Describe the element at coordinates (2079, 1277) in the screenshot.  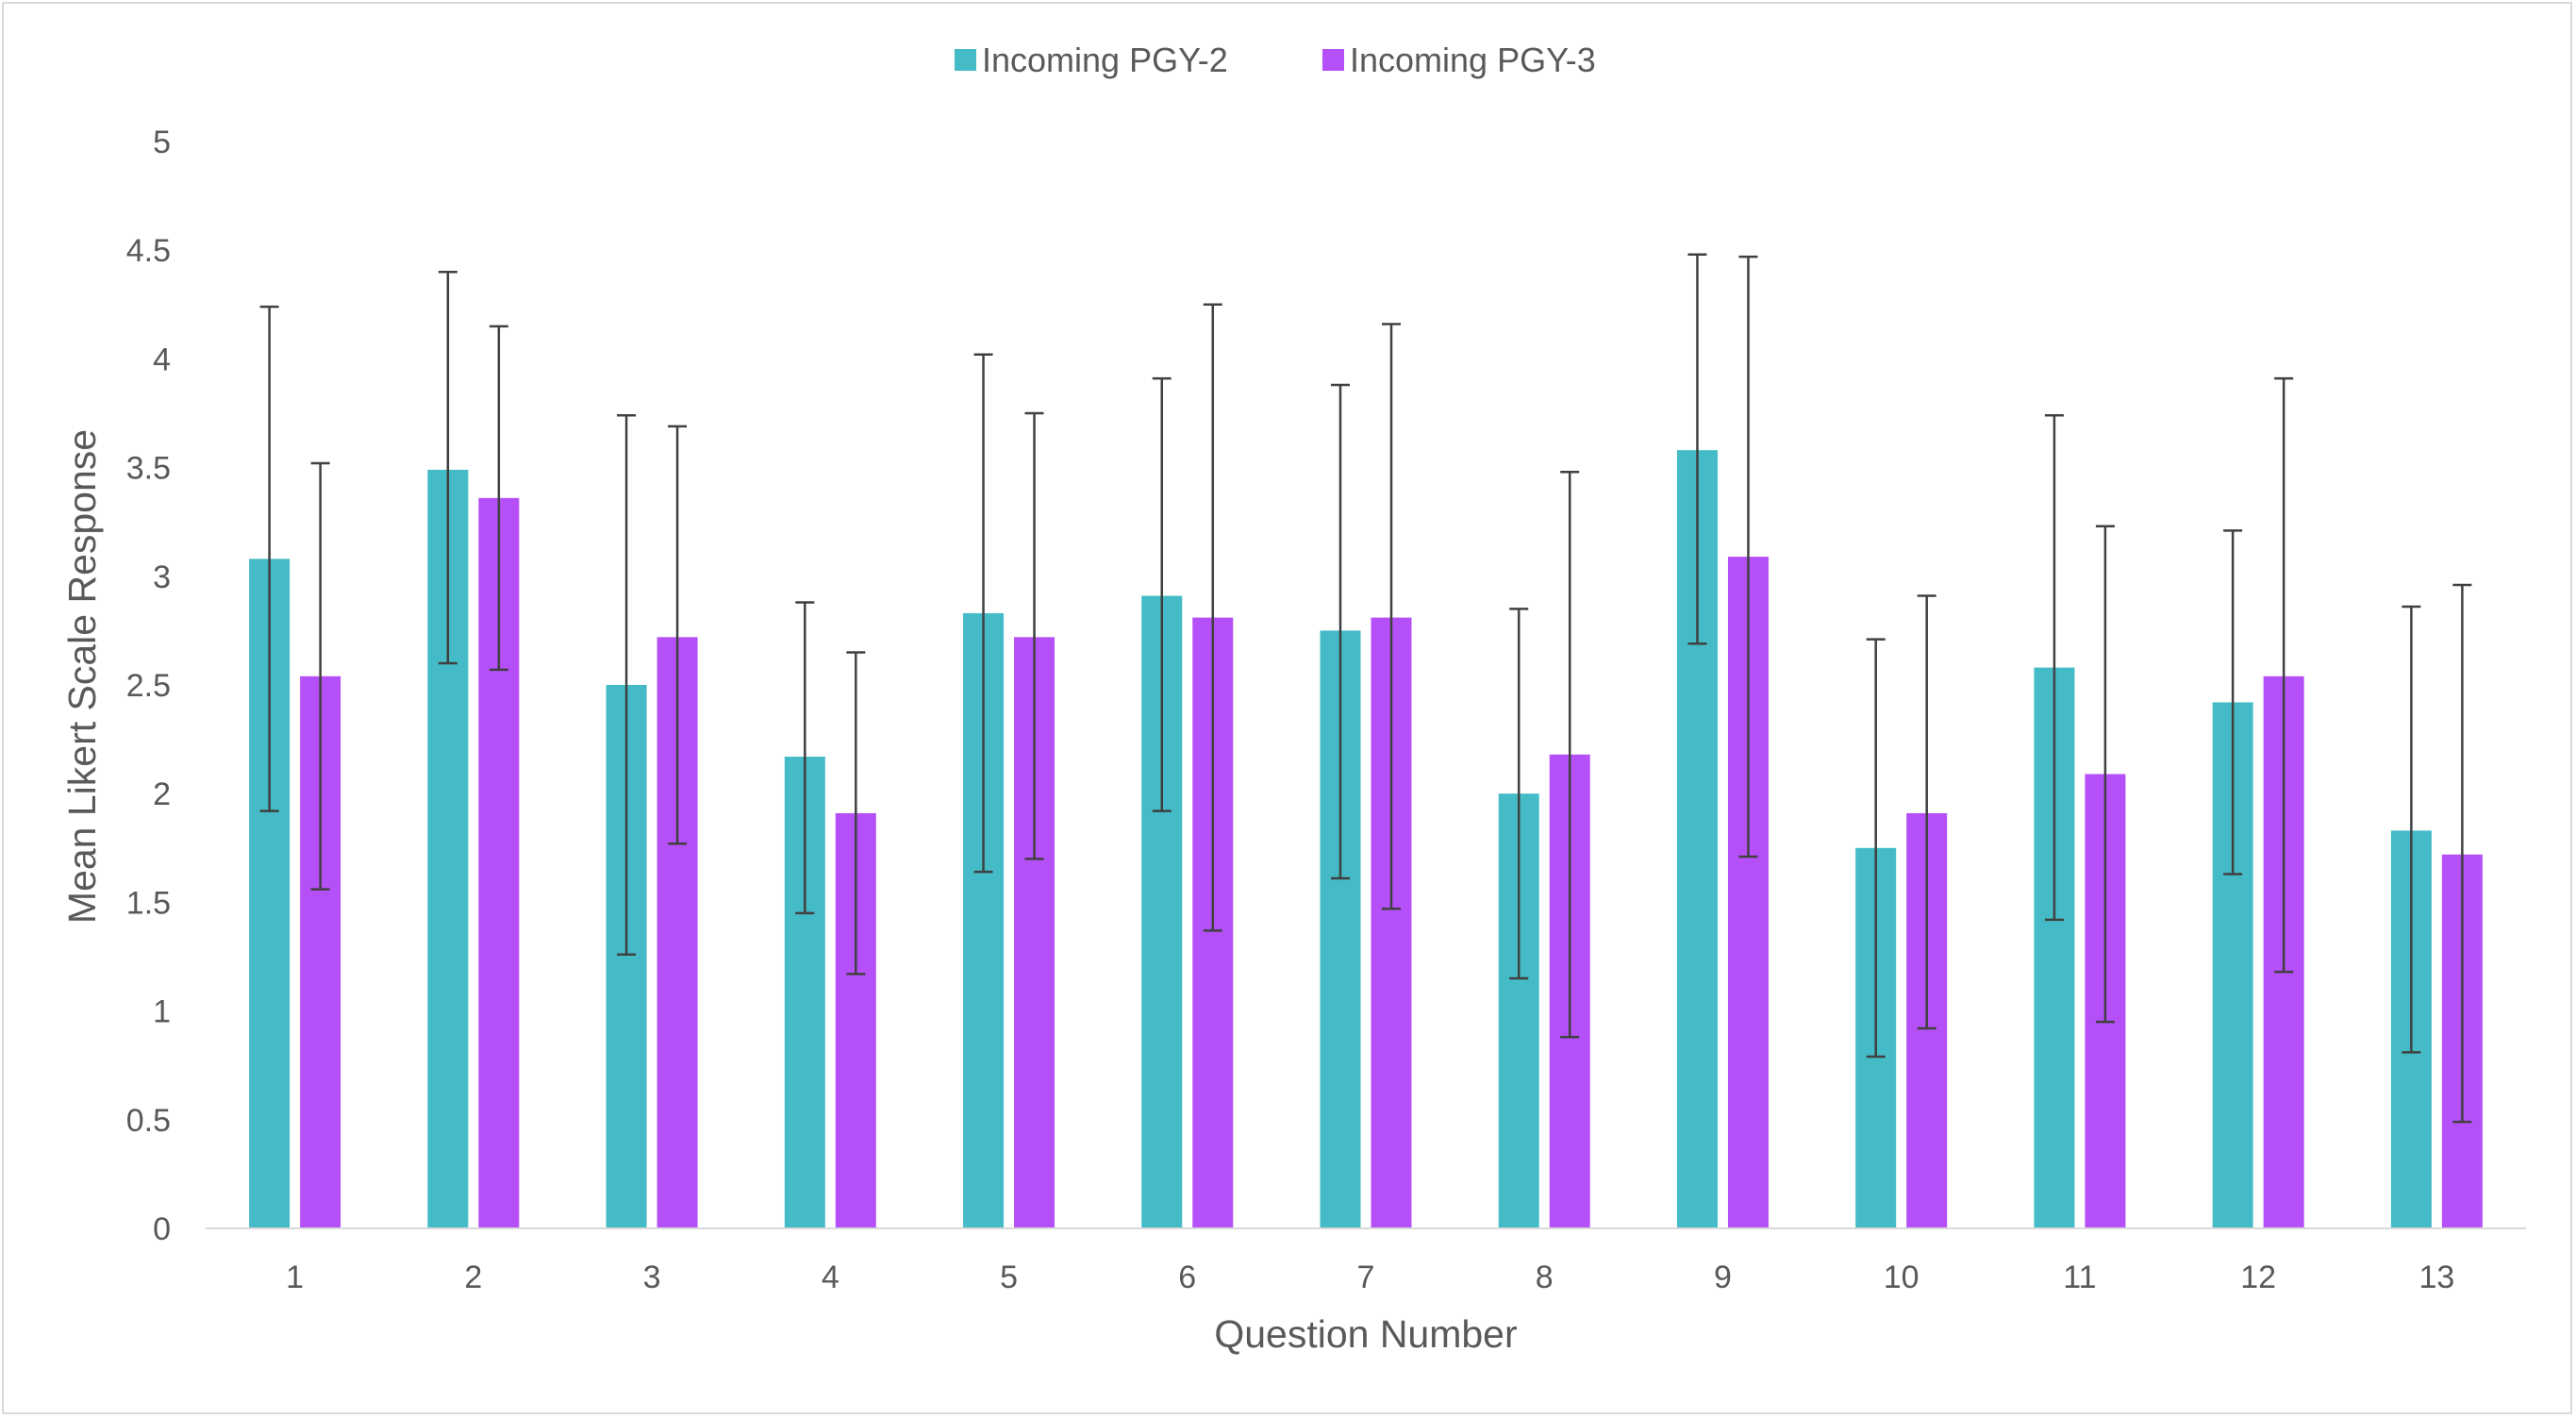
I see `x-tick-label: 11` at that location.